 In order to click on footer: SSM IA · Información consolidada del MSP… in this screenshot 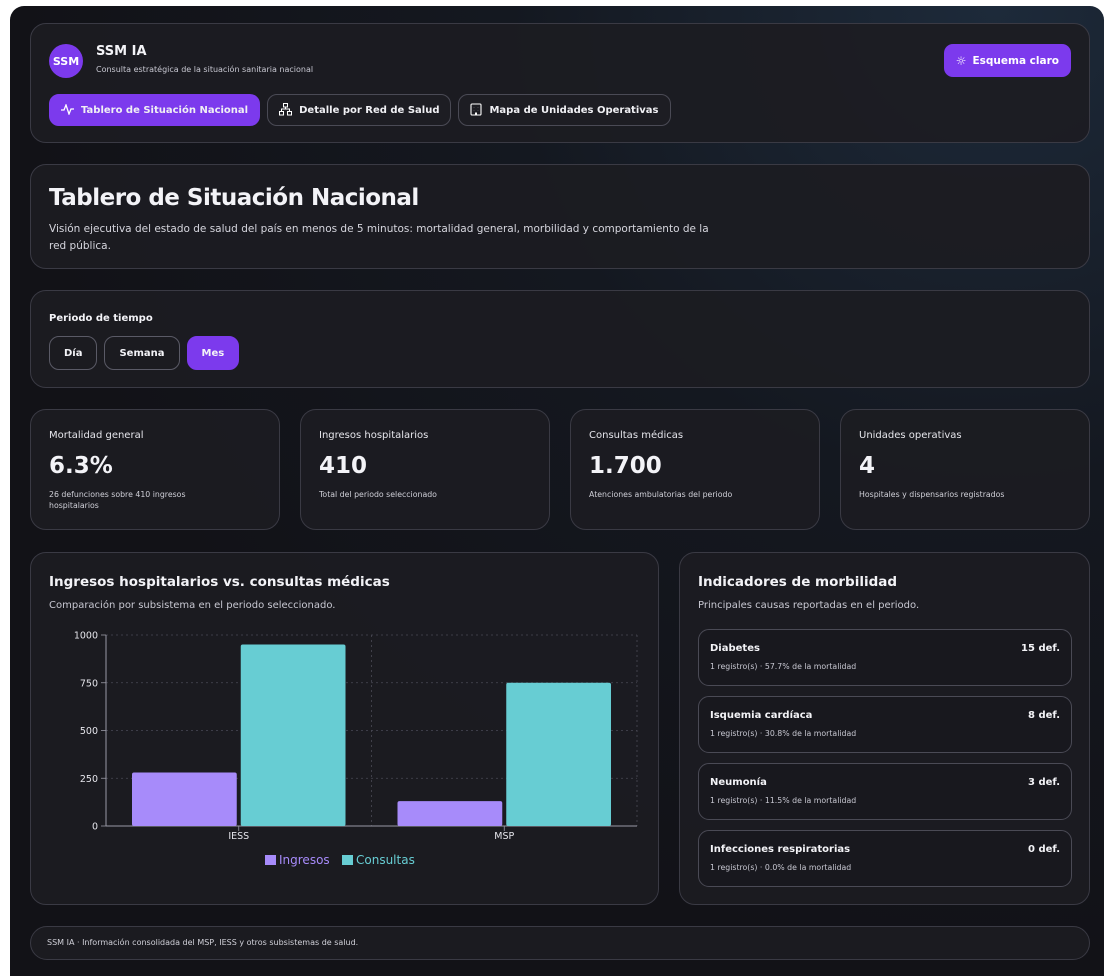, I will do `click(560, 943)`.